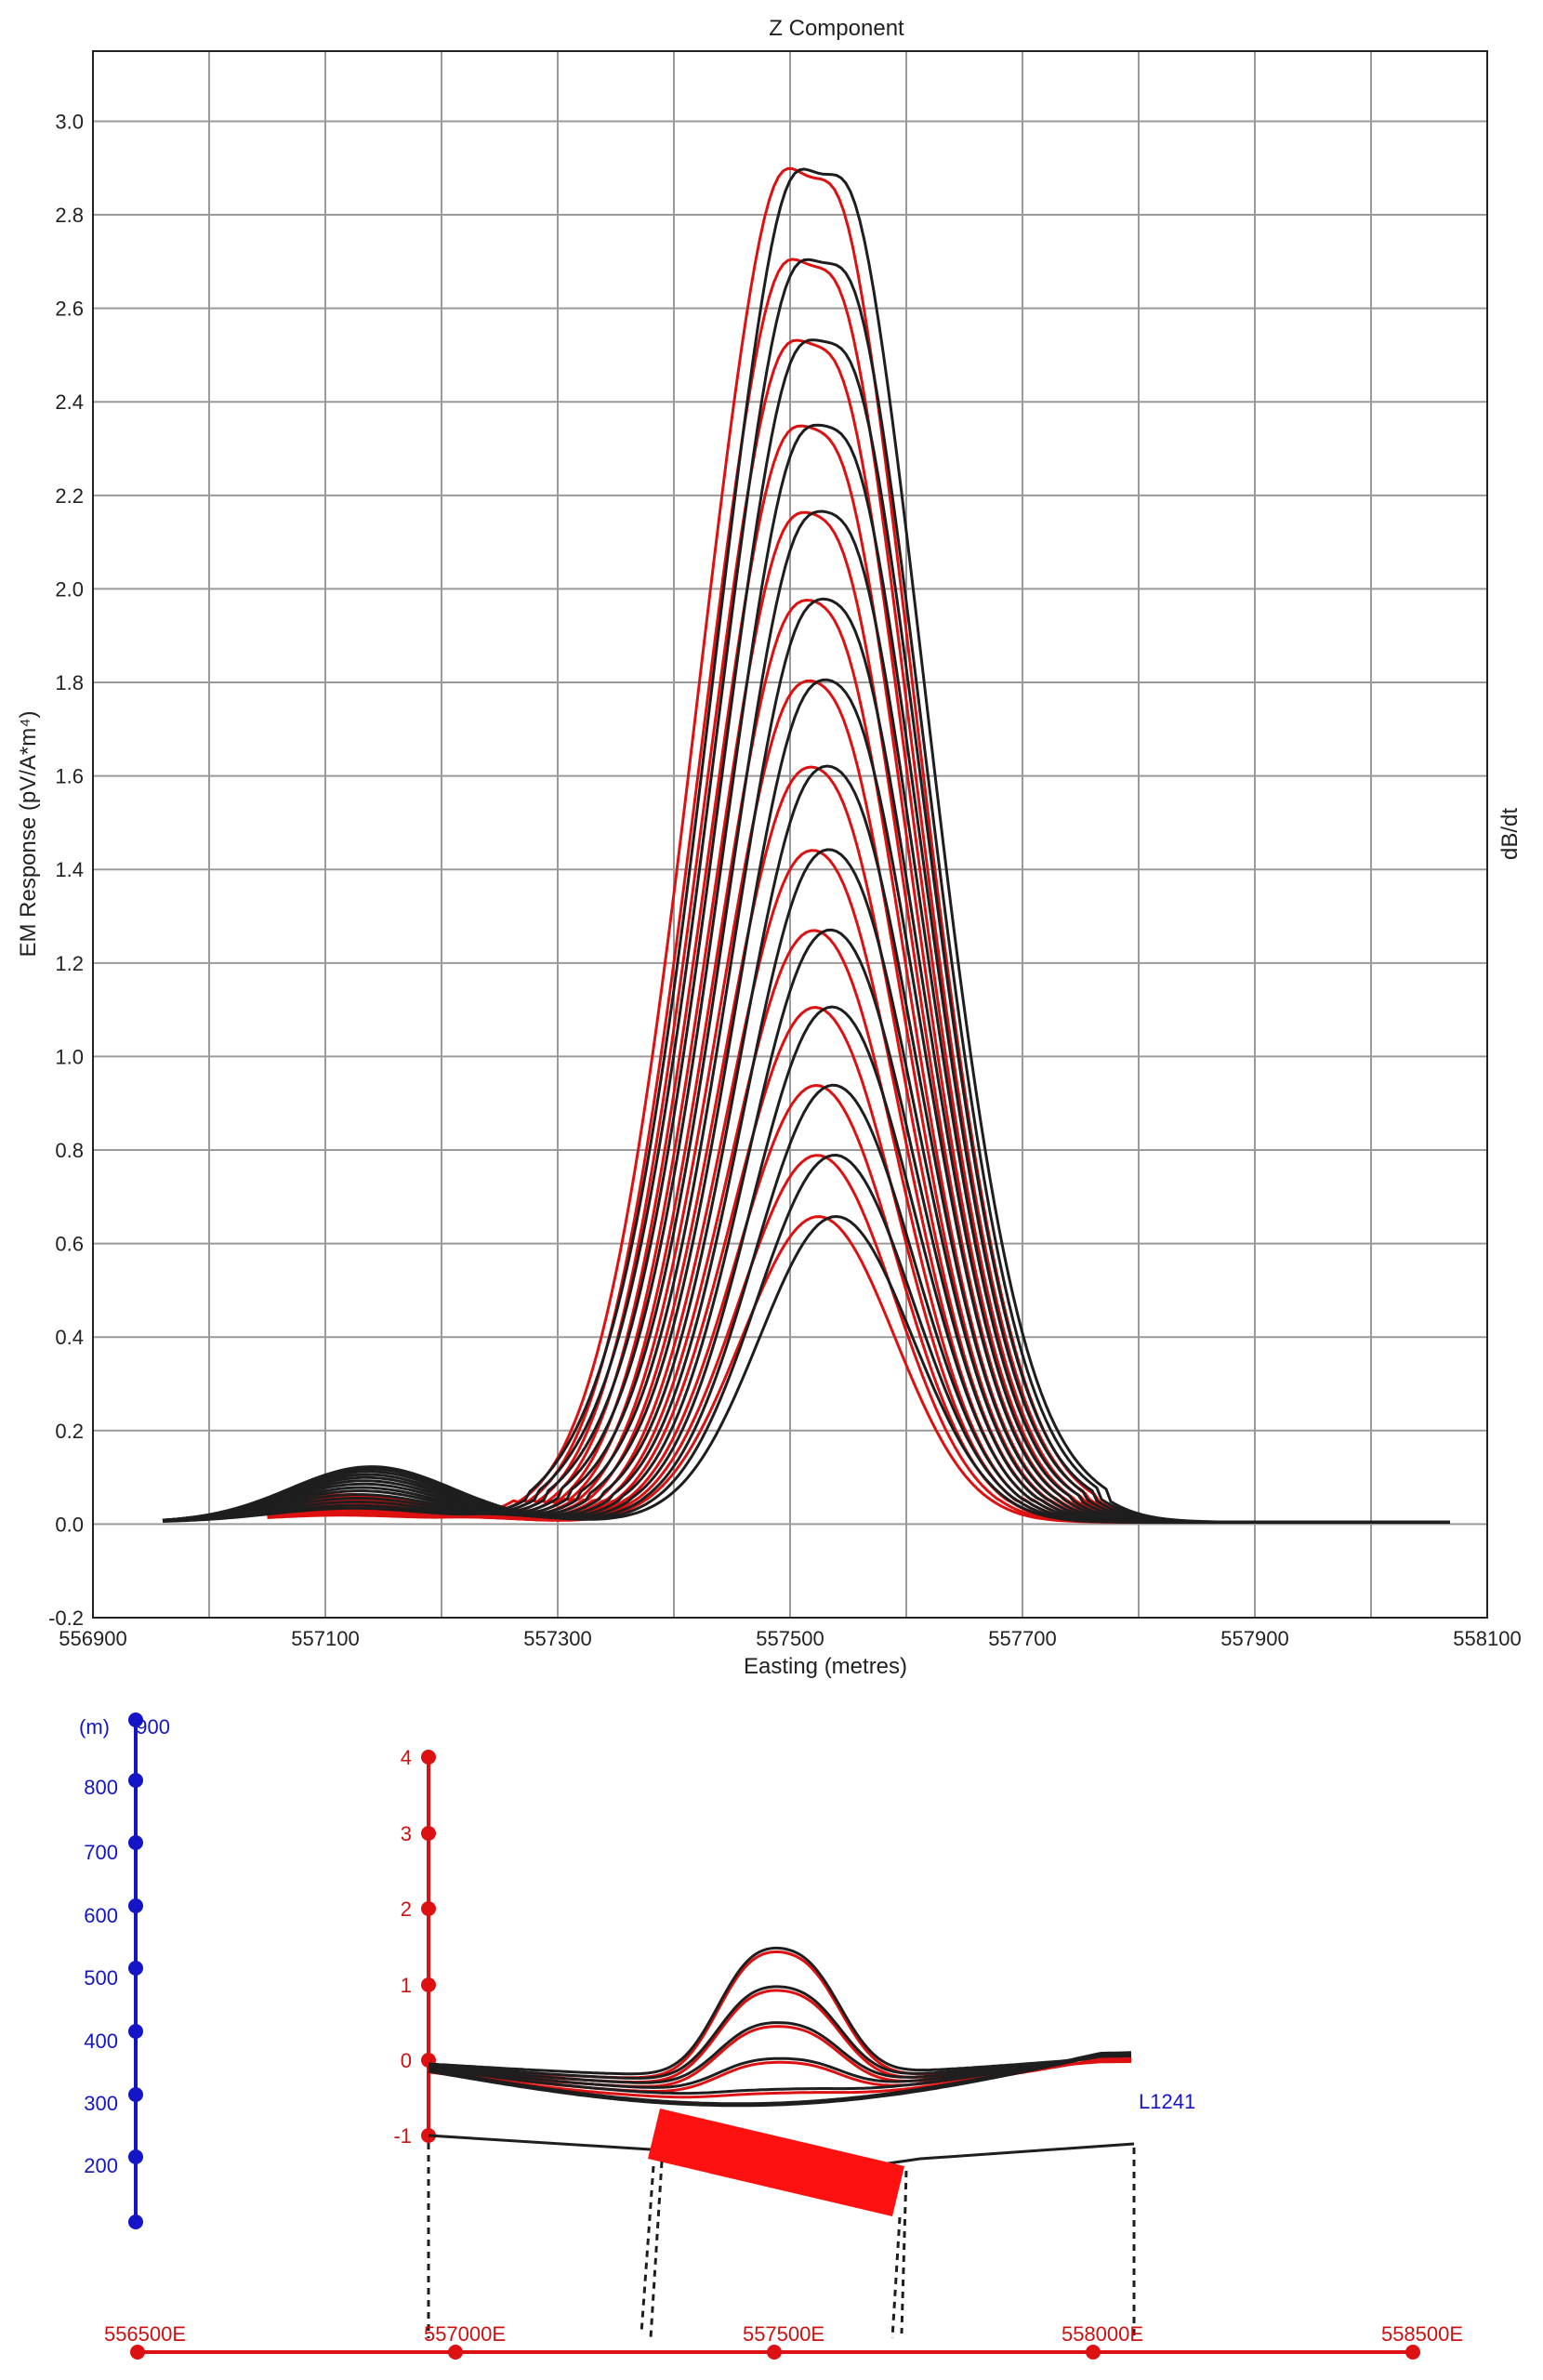 This screenshot has width=1543, height=2380. Describe the element at coordinates (69, 1337) in the screenshot. I see `y-tick-label: 0.4` at that location.